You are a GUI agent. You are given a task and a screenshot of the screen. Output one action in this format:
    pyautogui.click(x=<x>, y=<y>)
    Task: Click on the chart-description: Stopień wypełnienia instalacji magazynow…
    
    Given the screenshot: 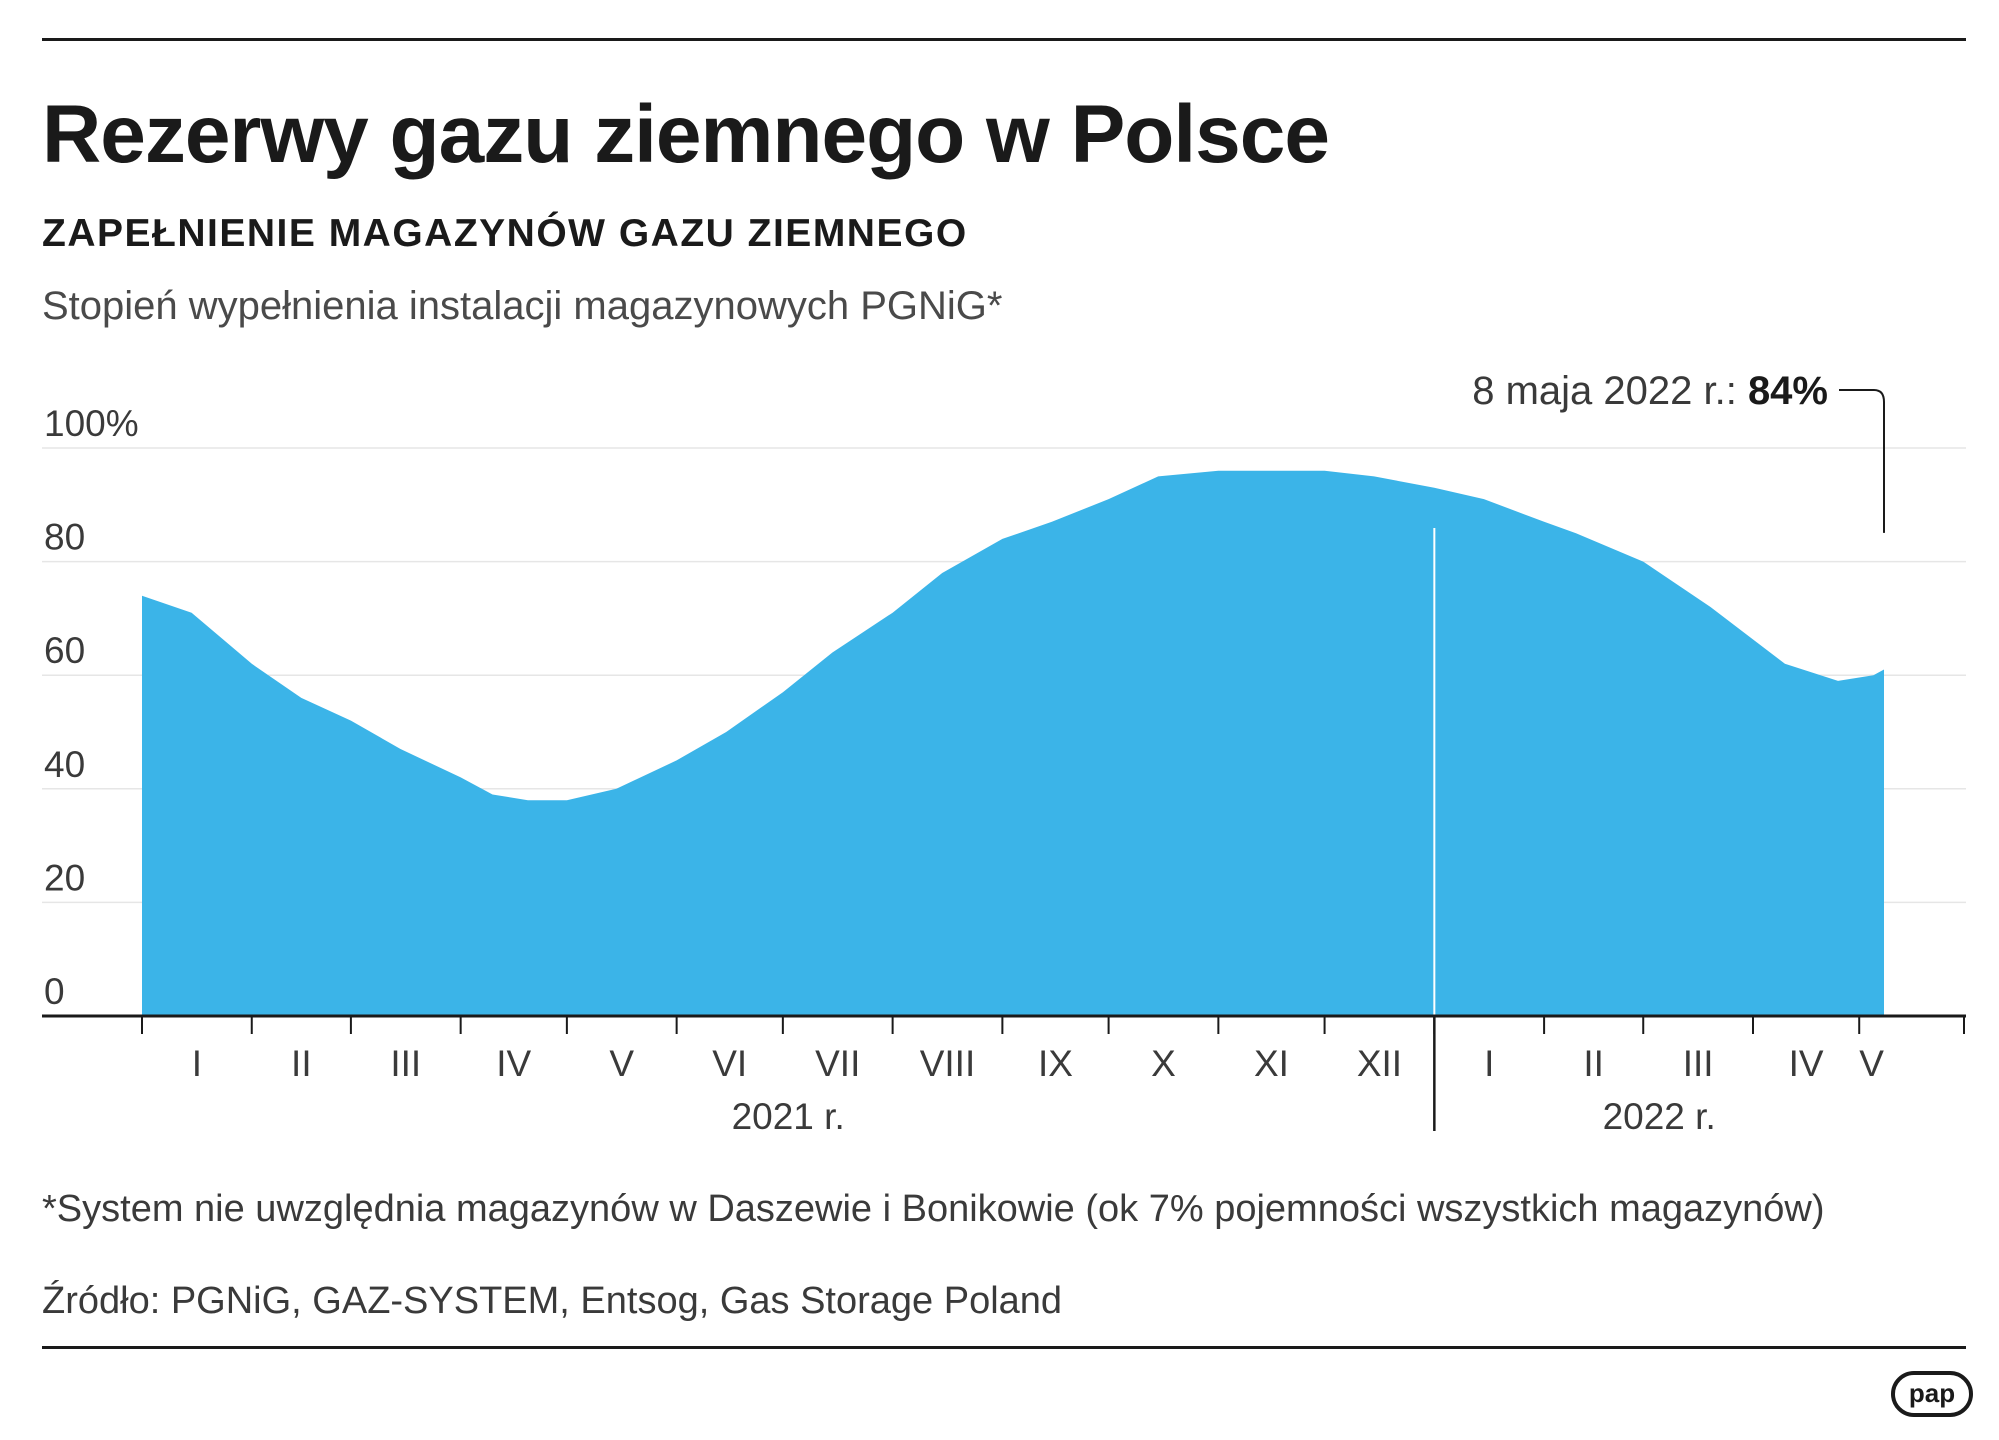 What is the action you would take?
    pyautogui.click(x=522, y=306)
    